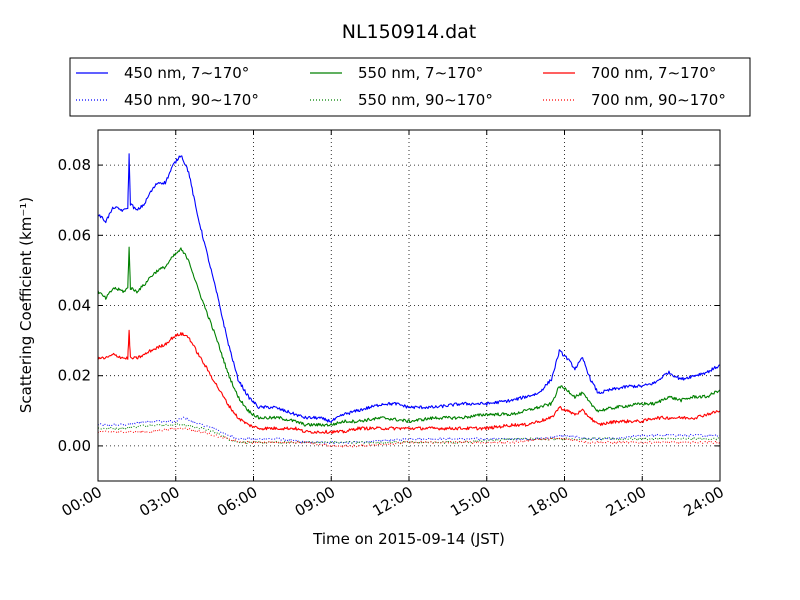  I want to click on y-tick-label: 0.08, so click(74, 165).